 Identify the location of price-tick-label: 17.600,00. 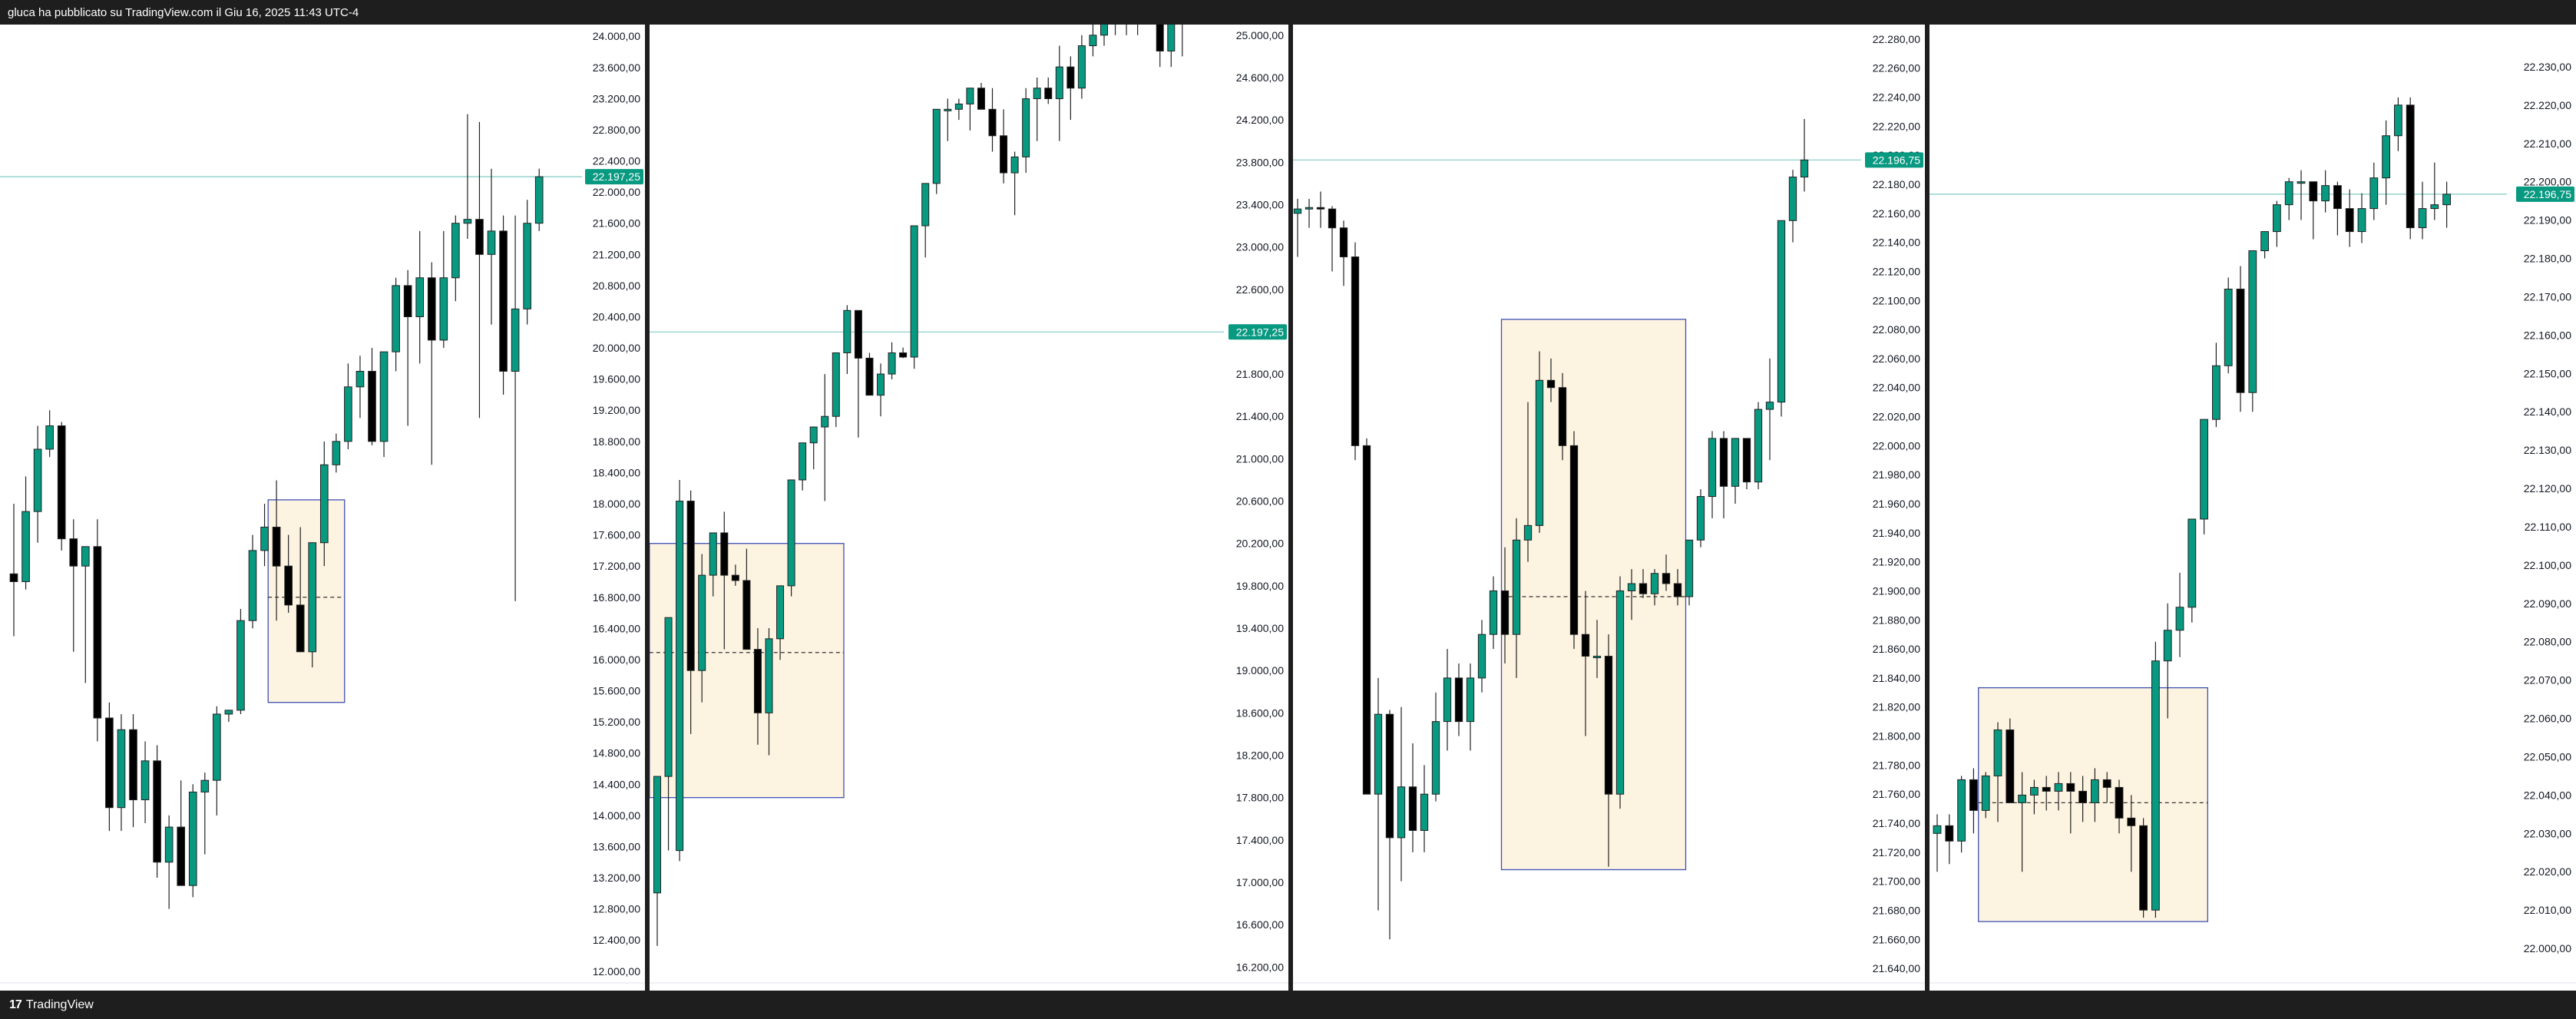
(616, 535).